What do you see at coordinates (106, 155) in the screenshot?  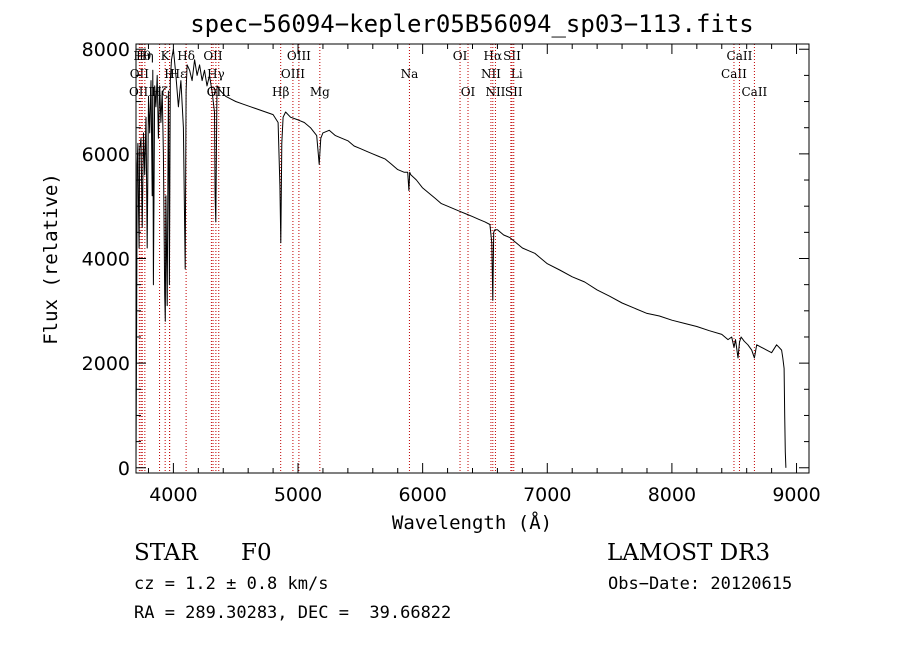 I see `y-tick-label-6000: 6000` at bounding box center [106, 155].